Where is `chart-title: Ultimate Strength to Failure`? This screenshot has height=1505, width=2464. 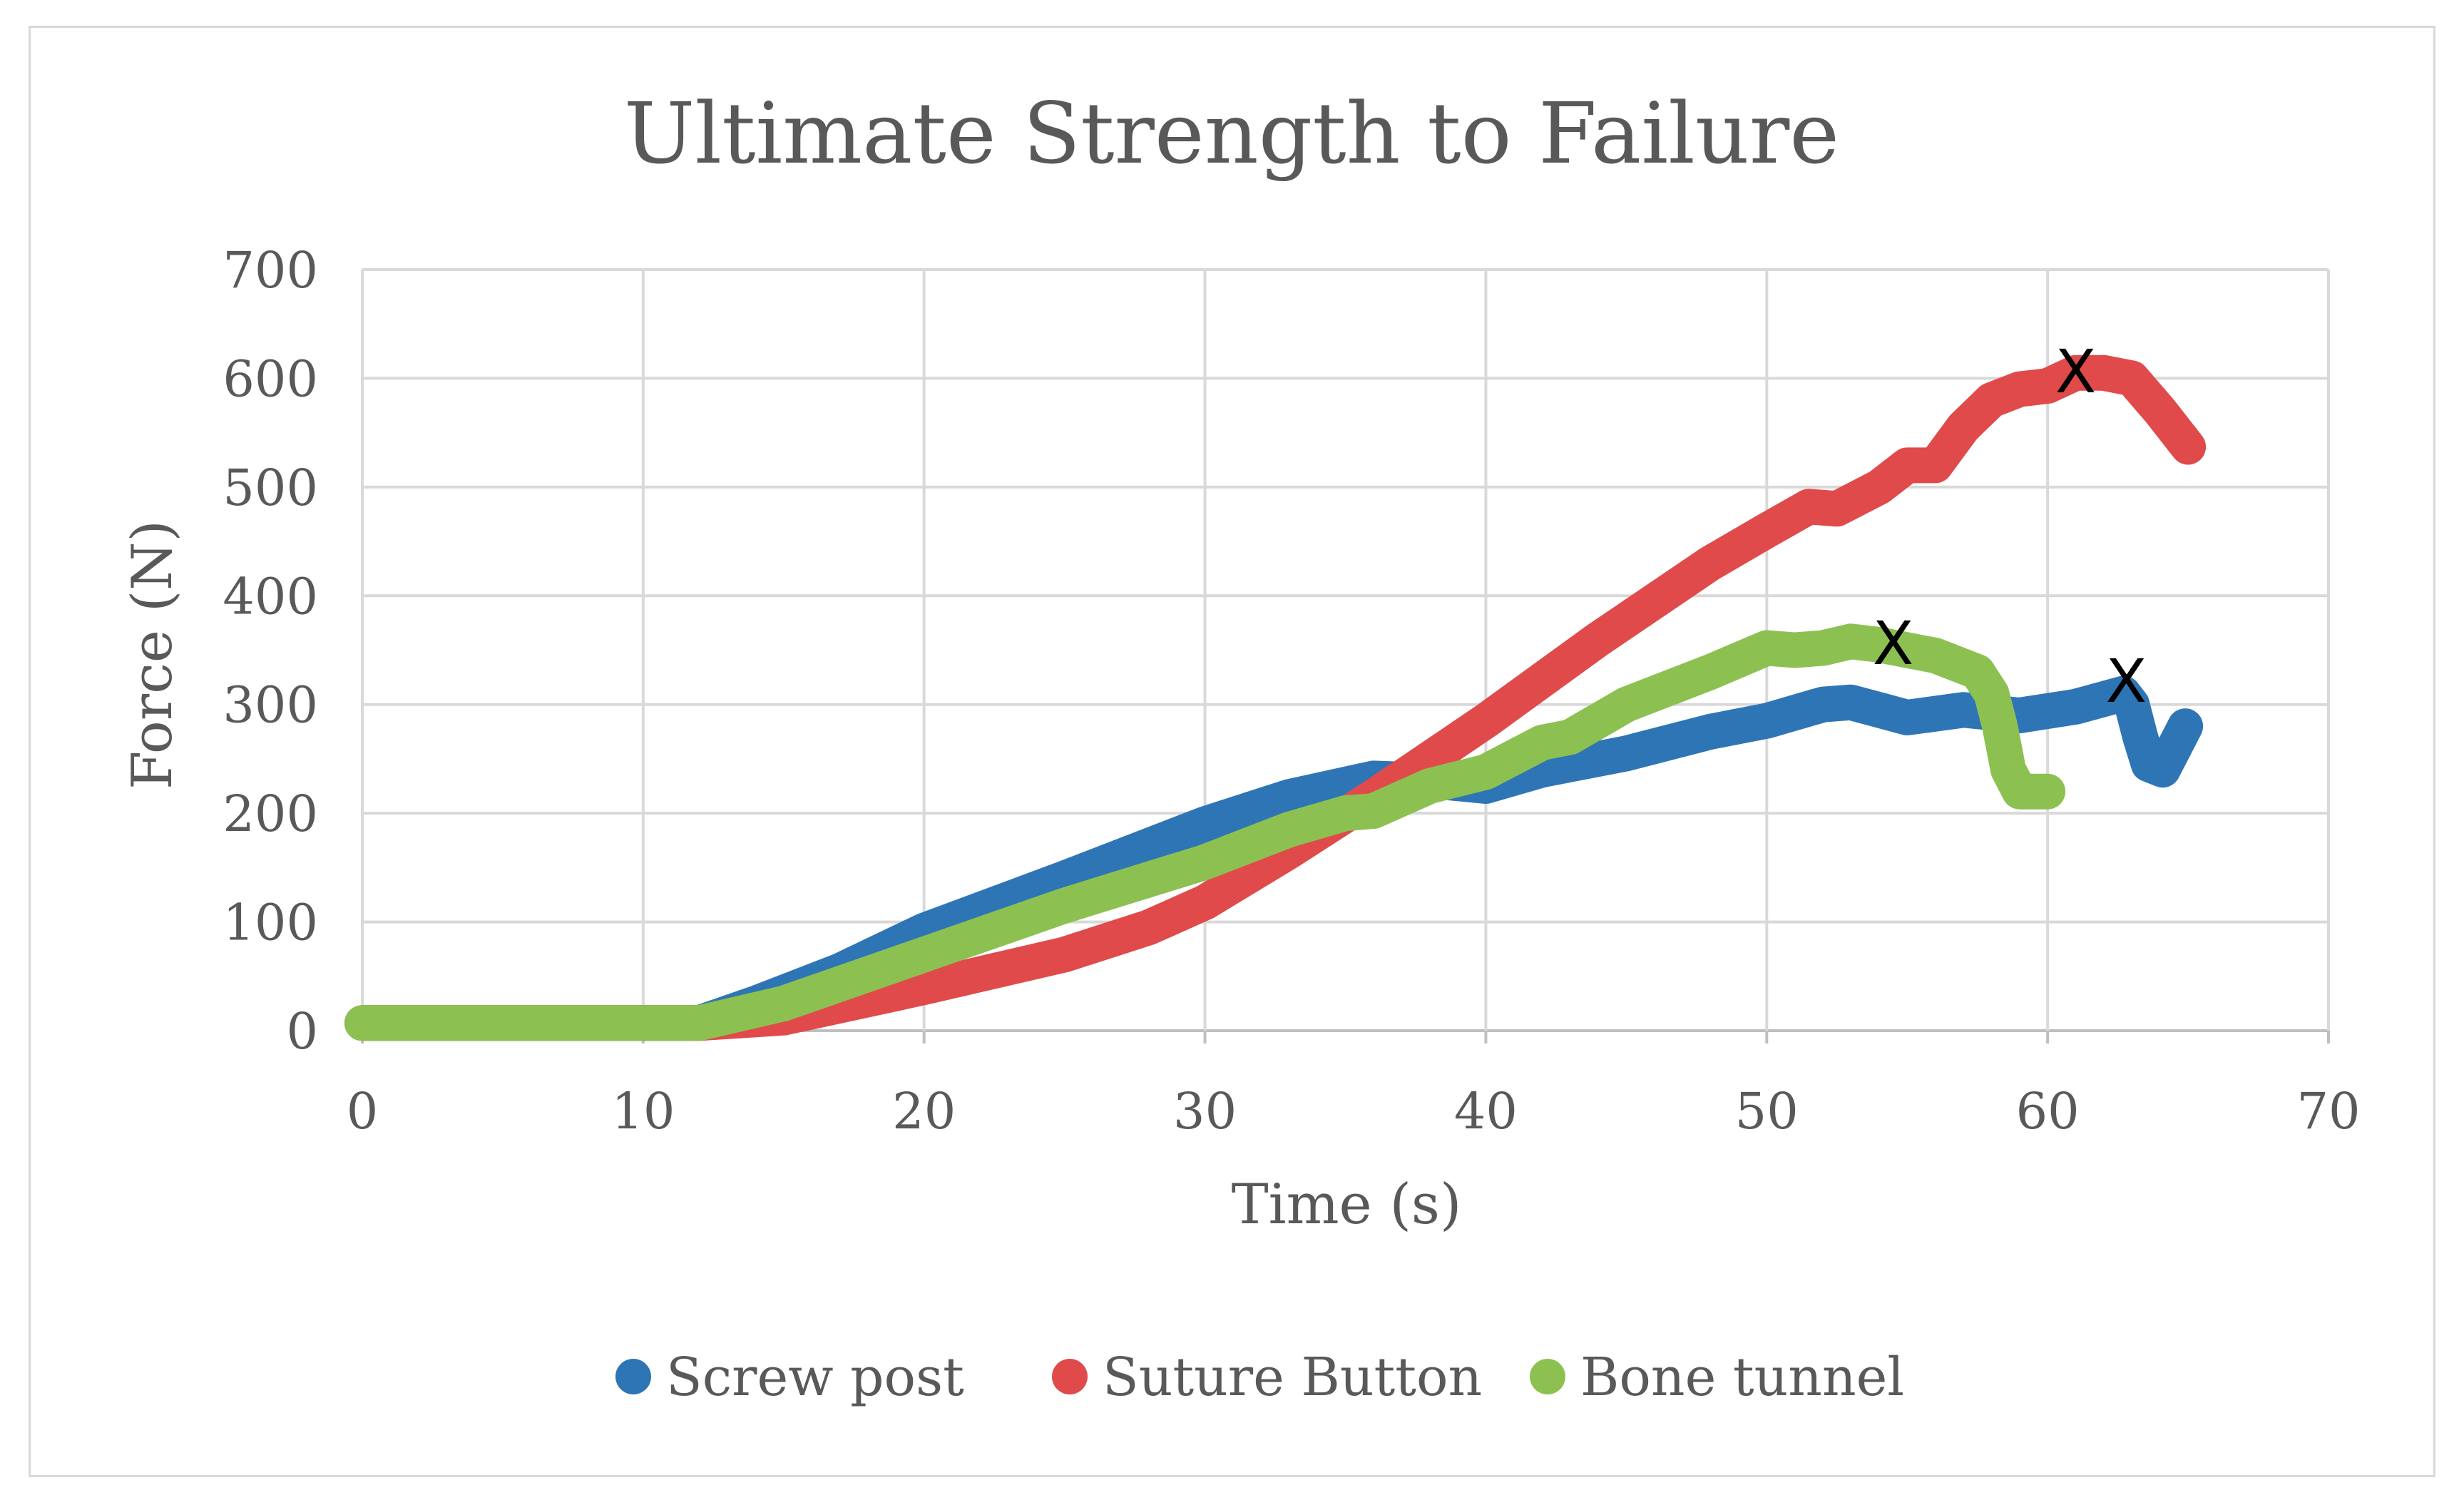 chart-title: Ultimate Strength to Failure is located at coordinates (1232, 133).